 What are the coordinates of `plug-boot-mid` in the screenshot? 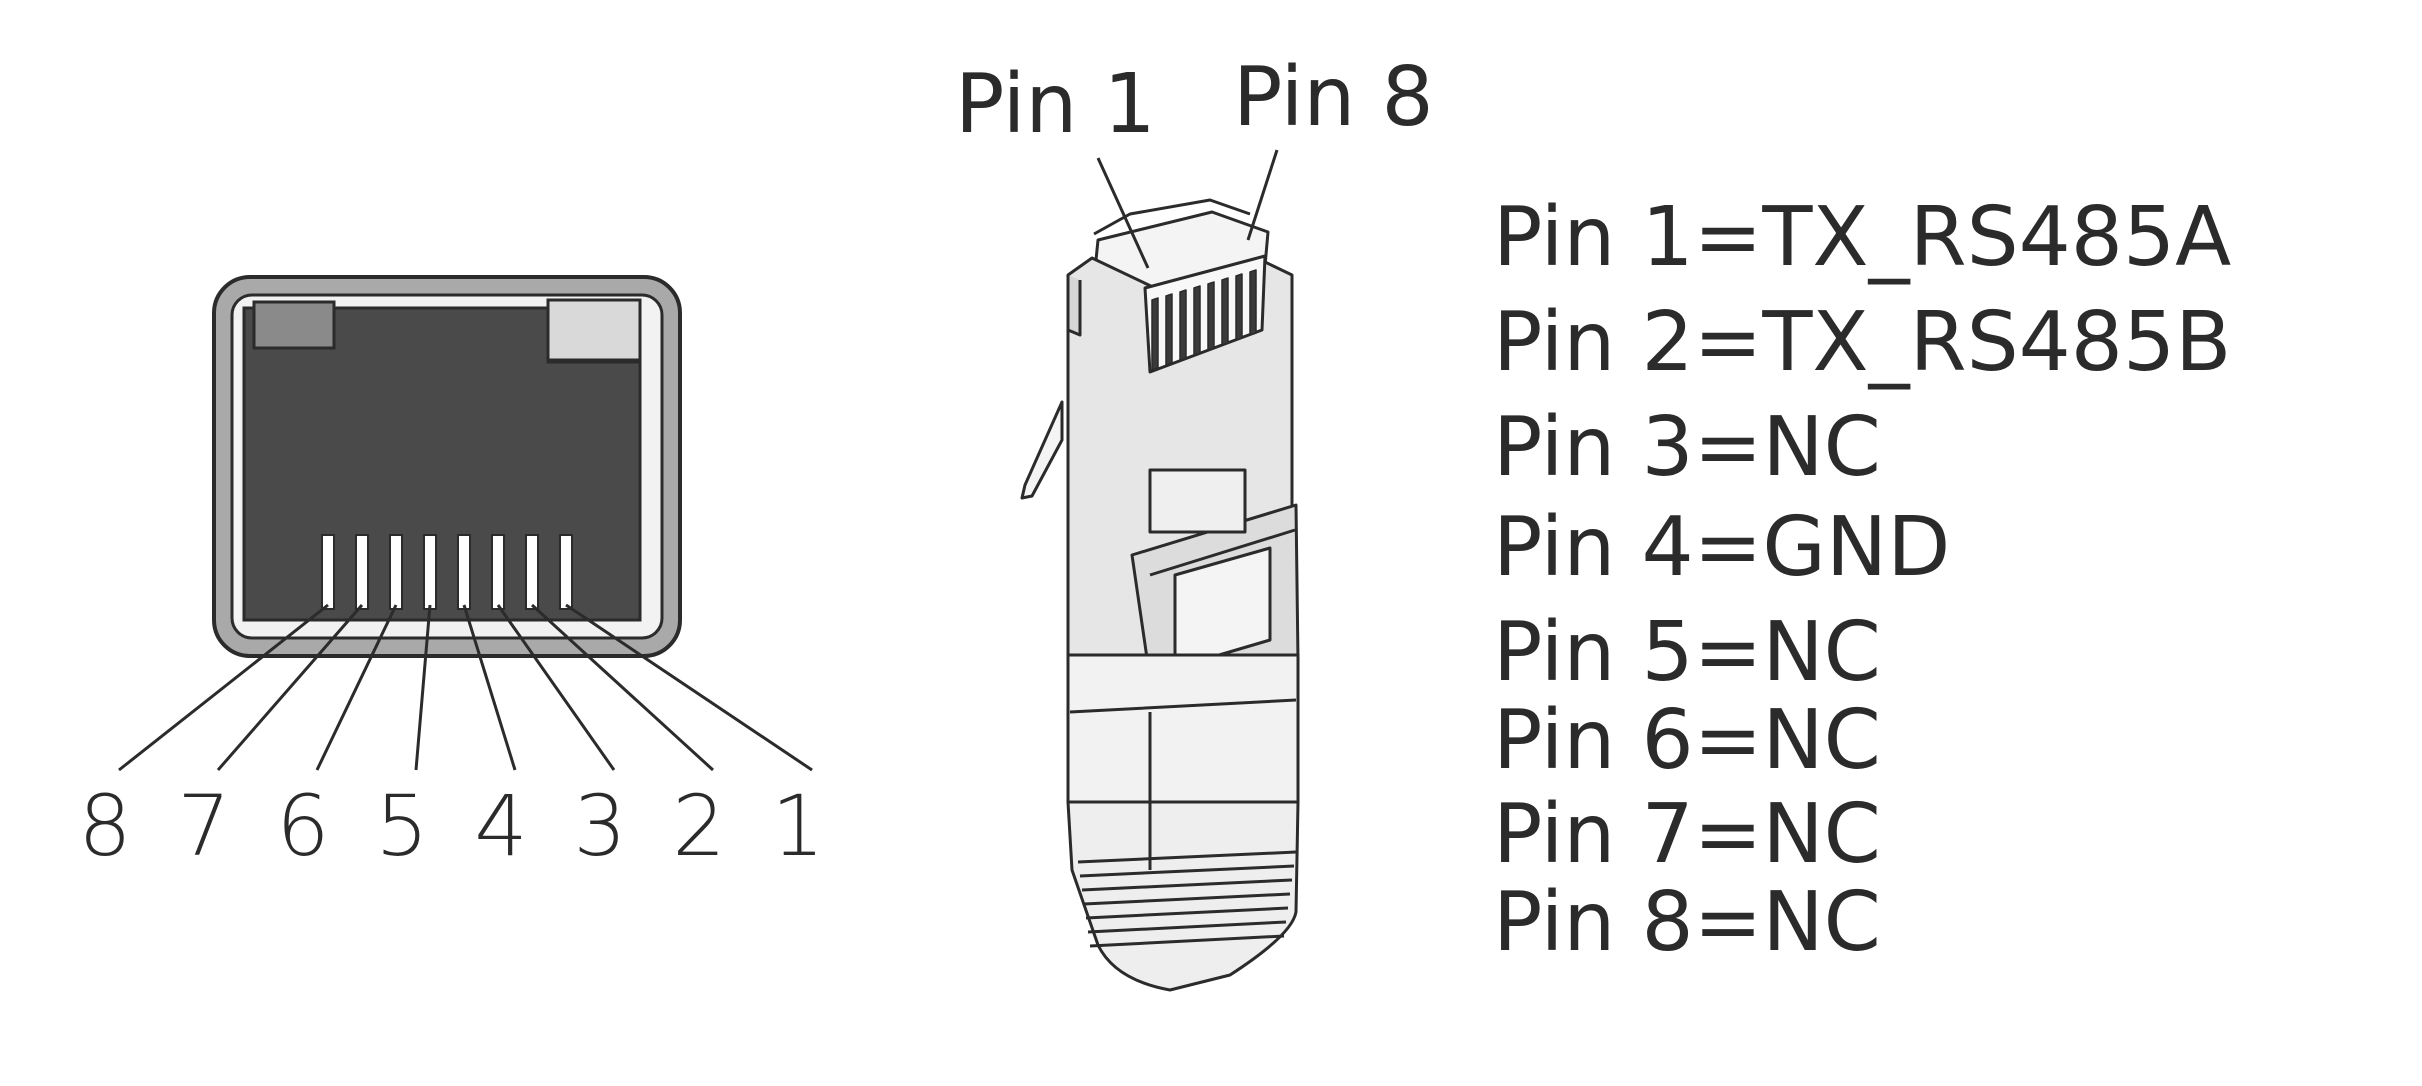 It's located at (1183, 750).